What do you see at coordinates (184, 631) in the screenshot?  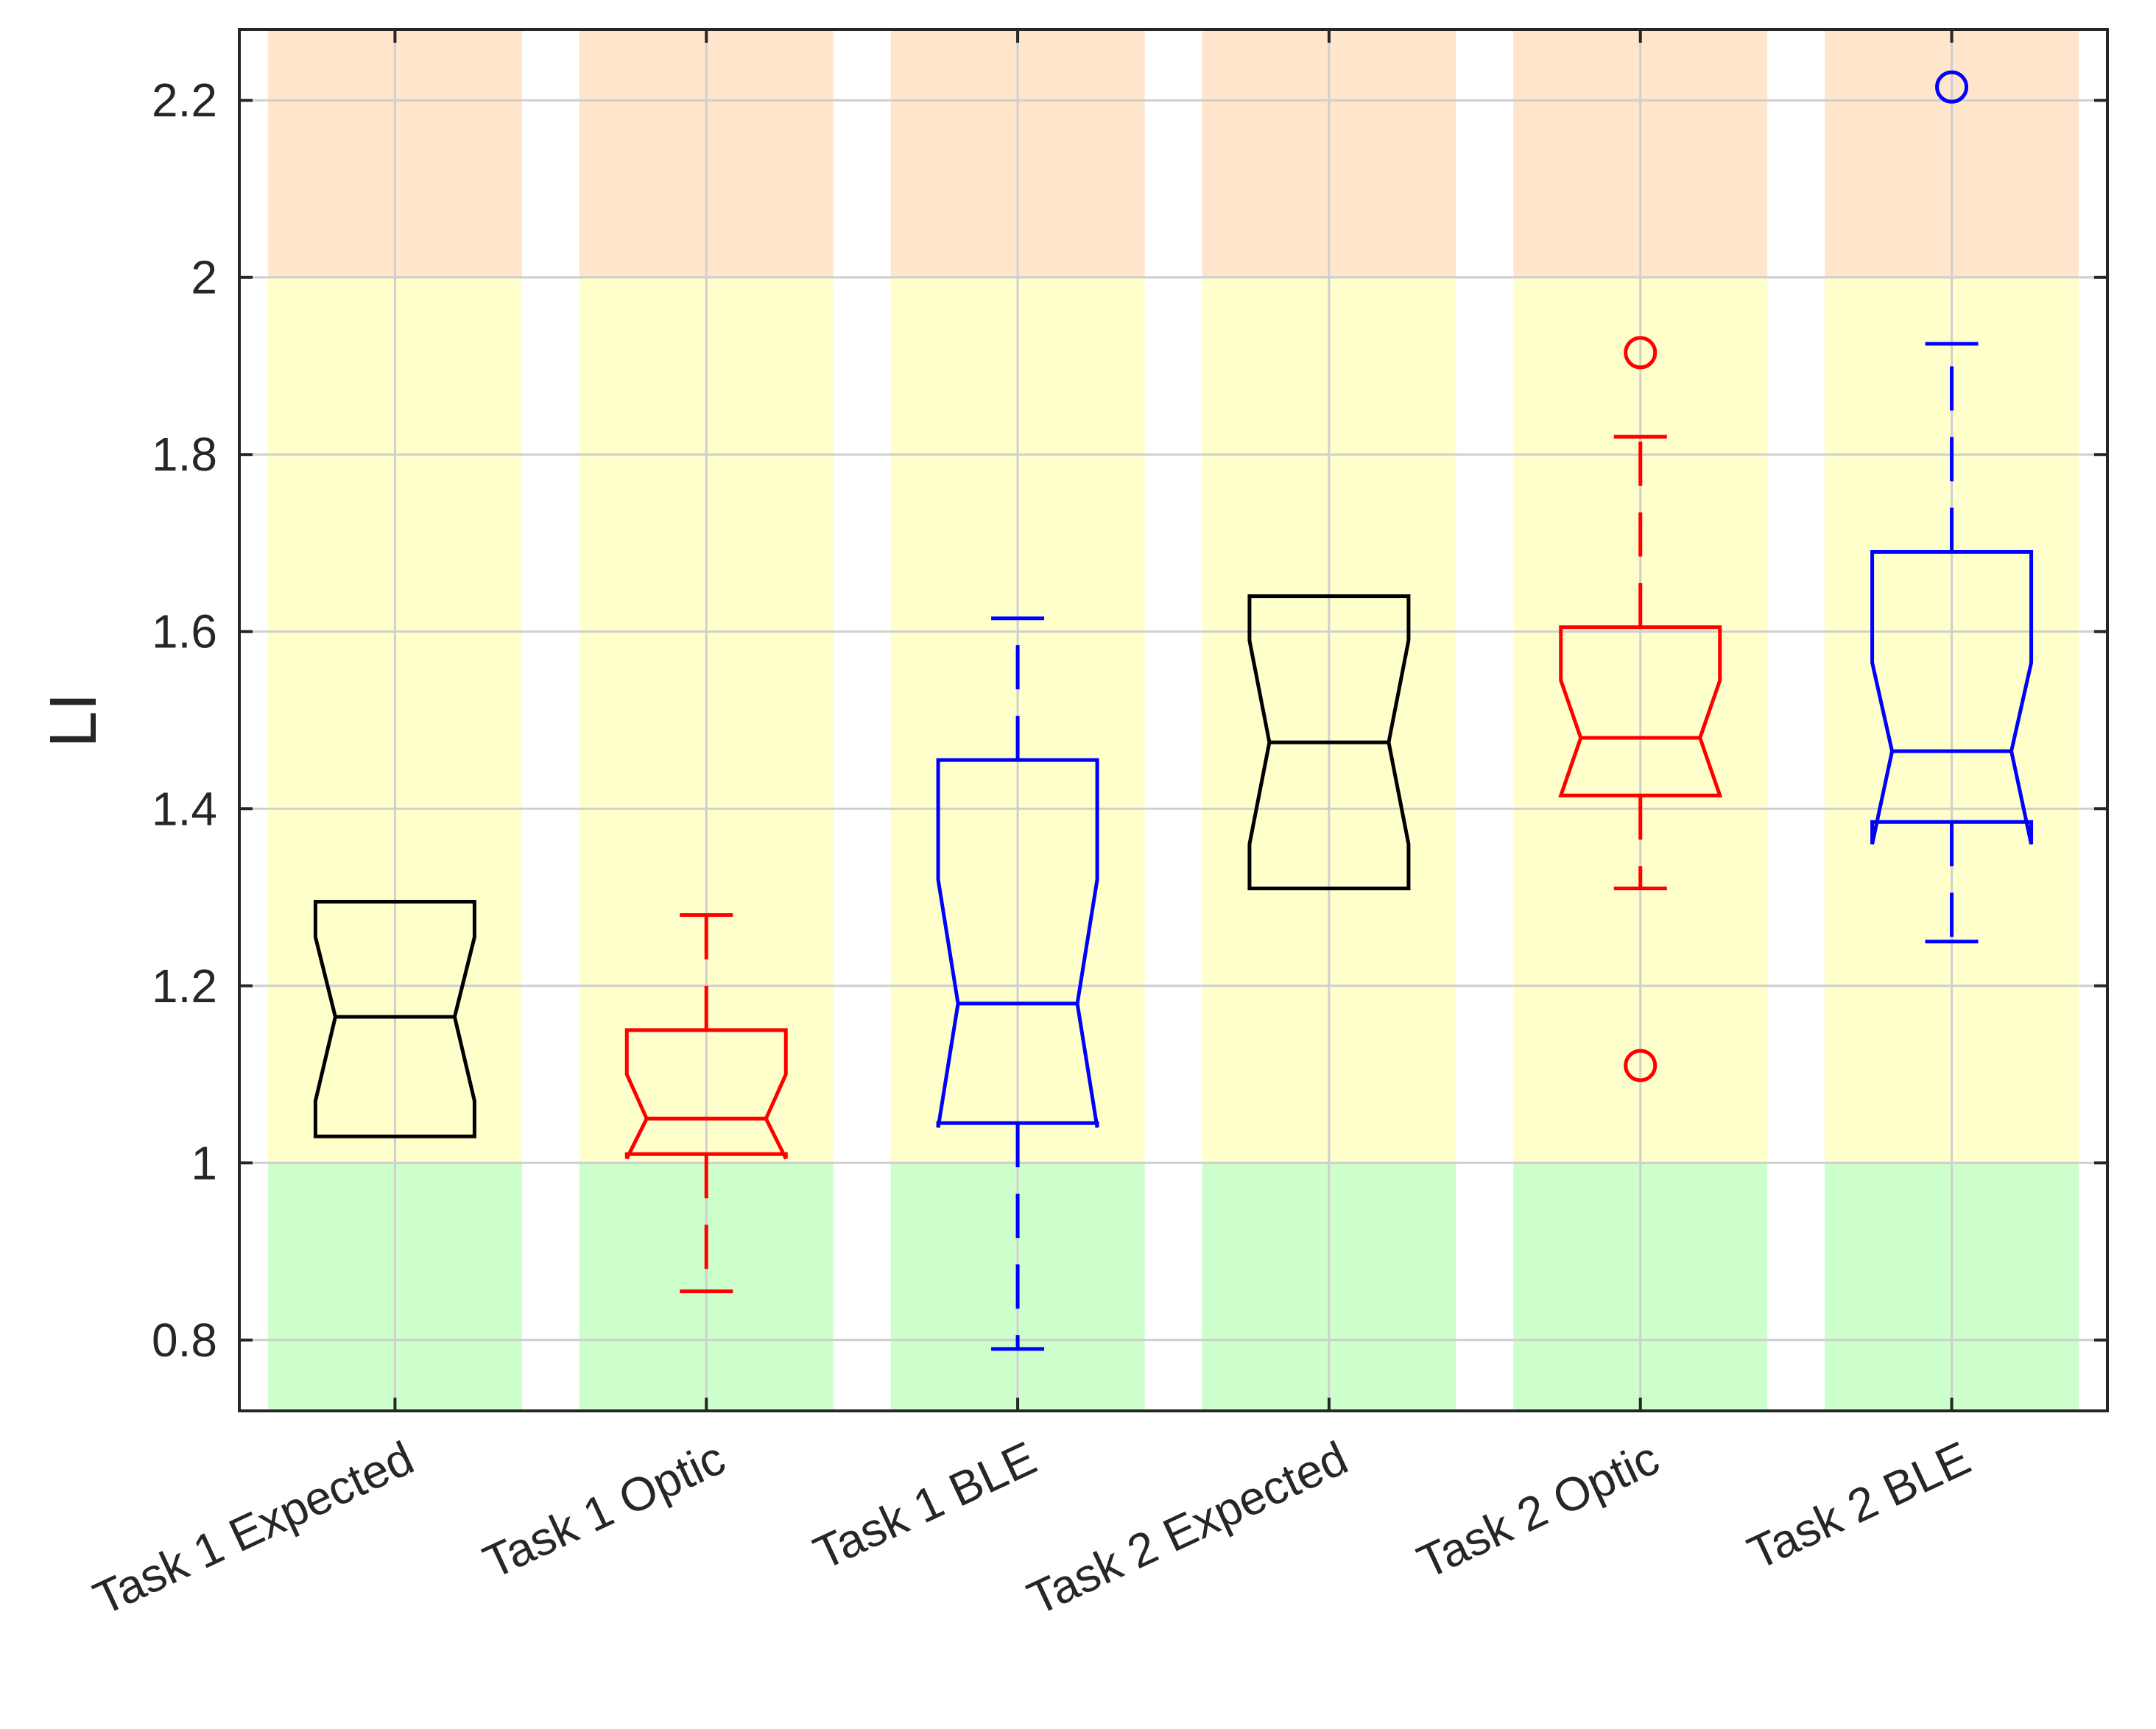 I see `y-tick-label: 1.6` at bounding box center [184, 631].